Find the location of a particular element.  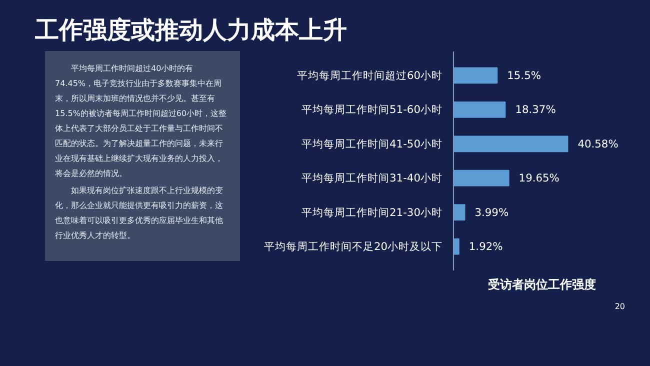

data-label: 40.58% is located at coordinates (598, 143).